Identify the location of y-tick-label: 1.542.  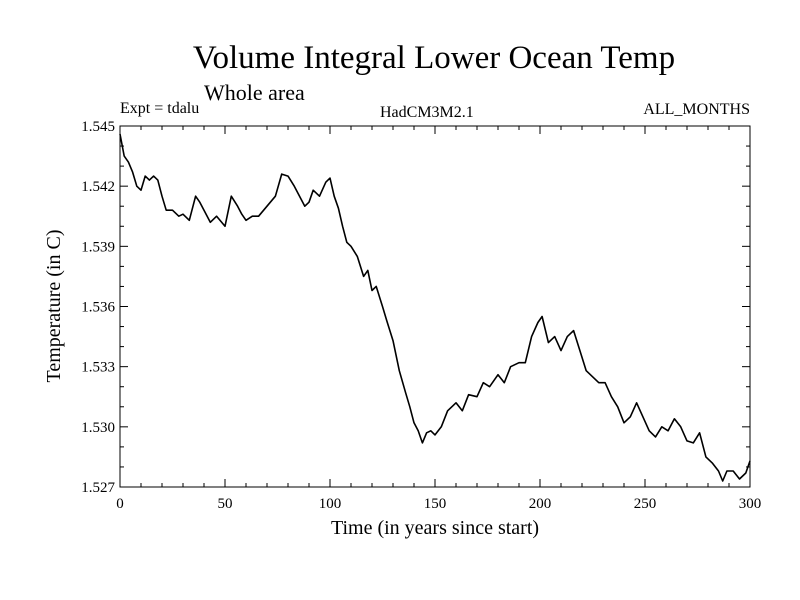
(98, 187).